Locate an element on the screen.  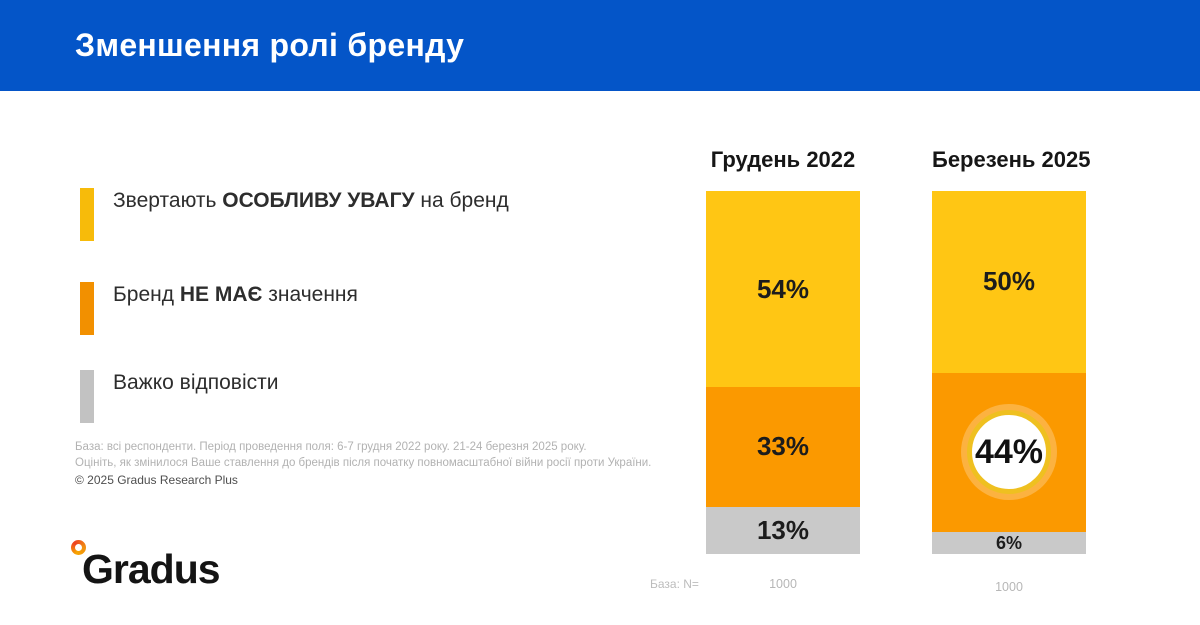
legend-label-post: значення is located at coordinates (310, 294).